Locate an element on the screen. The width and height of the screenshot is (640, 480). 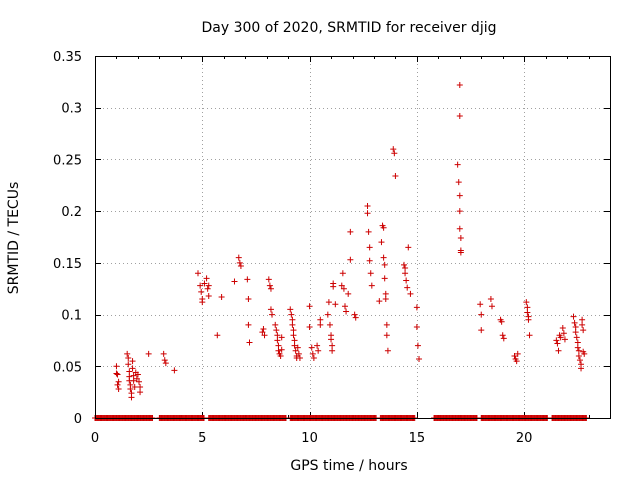
x-tick-label: 5 is located at coordinates (202, 438).